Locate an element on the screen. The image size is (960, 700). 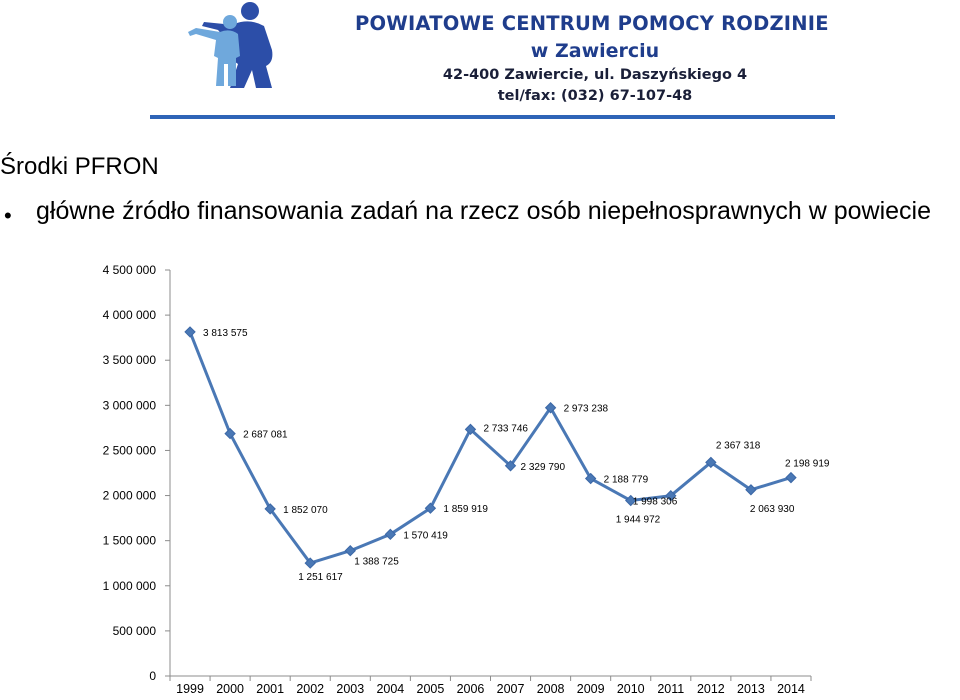
data-label: 2 973 238 is located at coordinates (586, 409).